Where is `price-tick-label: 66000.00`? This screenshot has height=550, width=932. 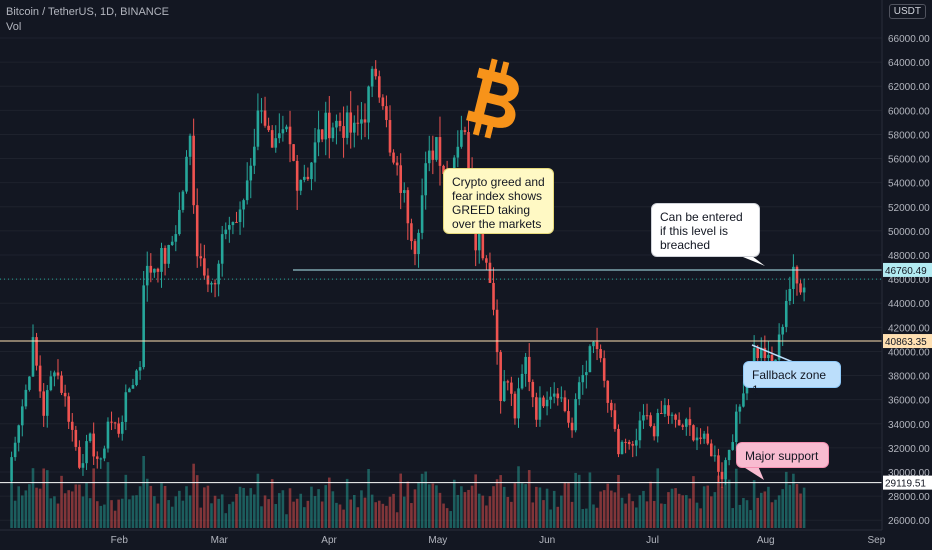
price-tick-label: 66000.00 is located at coordinates (909, 39).